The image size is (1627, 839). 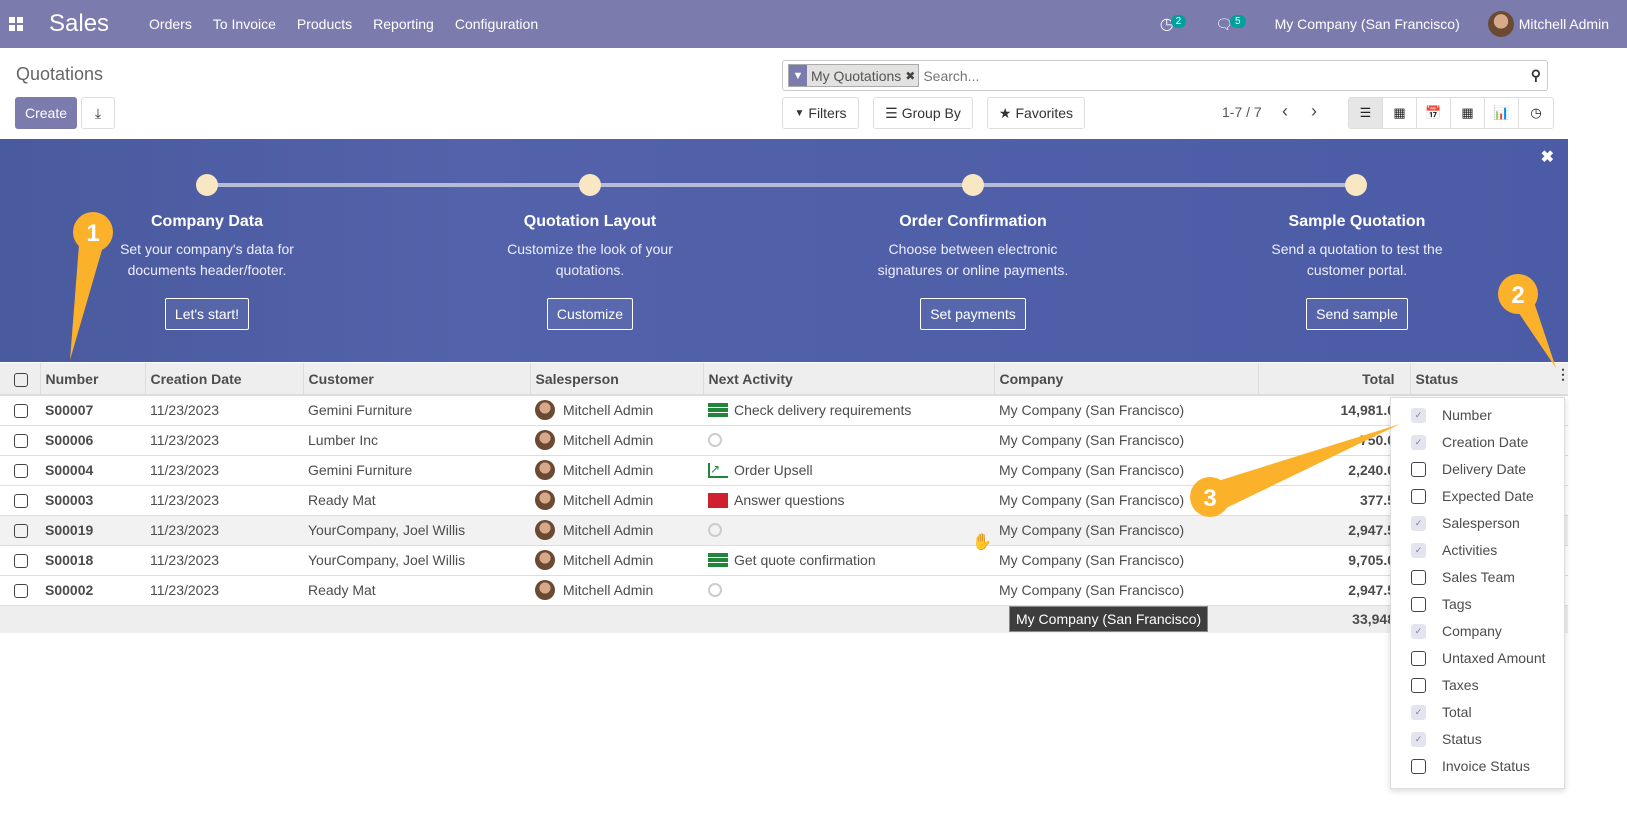 I want to click on optional-column-option: ✓ Total, so click(x=1441, y=712).